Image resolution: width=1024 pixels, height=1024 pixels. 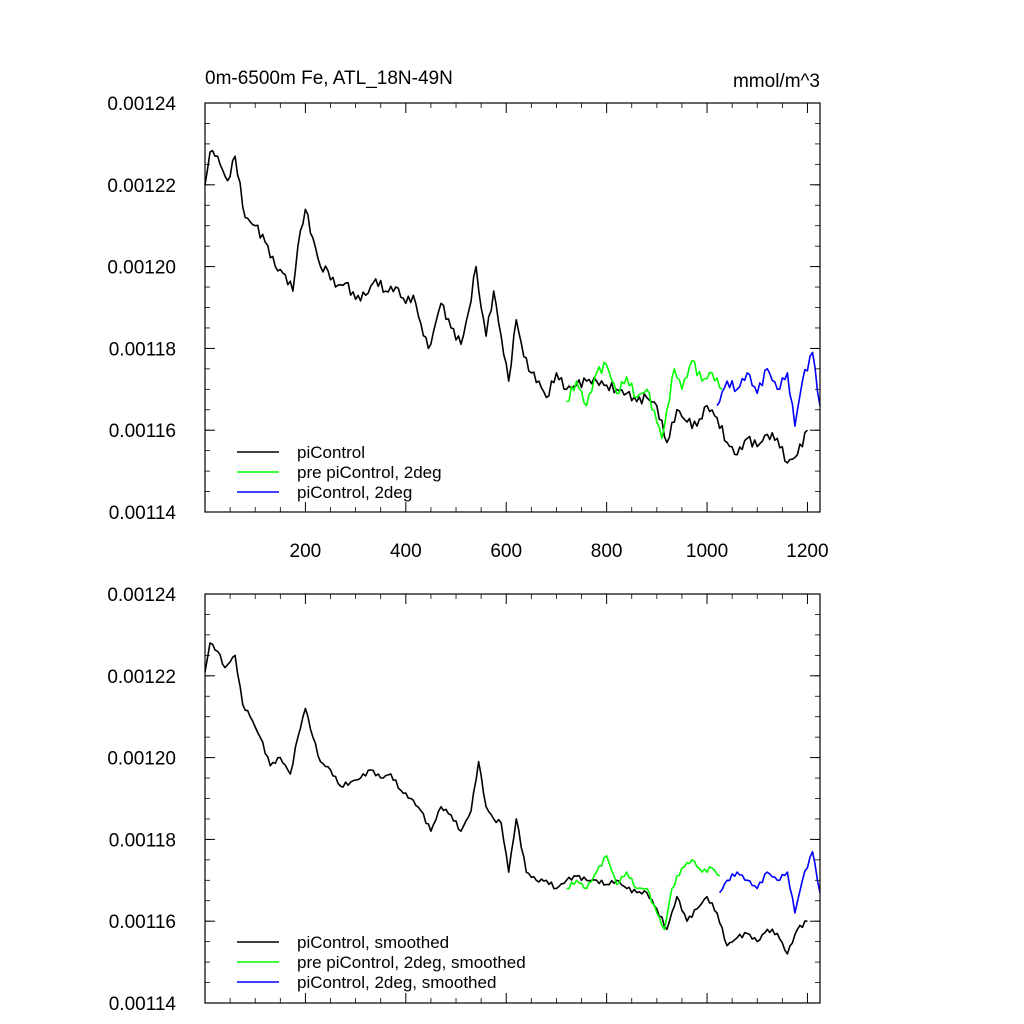 What do you see at coordinates (142, 349) in the screenshot?
I see `top-y-tick-label: 0.00118` at bounding box center [142, 349].